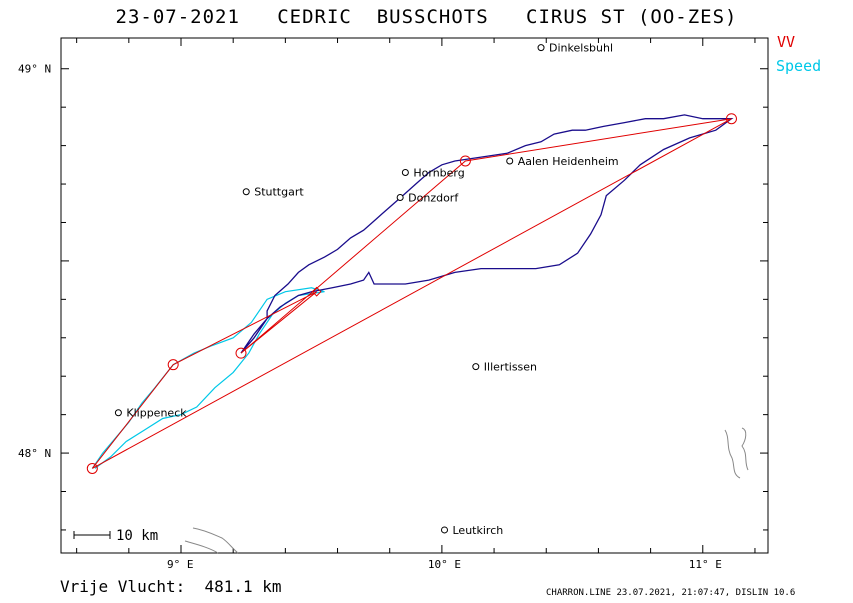  Describe the element at coordinates (279, 192) in the screenshot. I see `town-label: Stuttgart` at that location.